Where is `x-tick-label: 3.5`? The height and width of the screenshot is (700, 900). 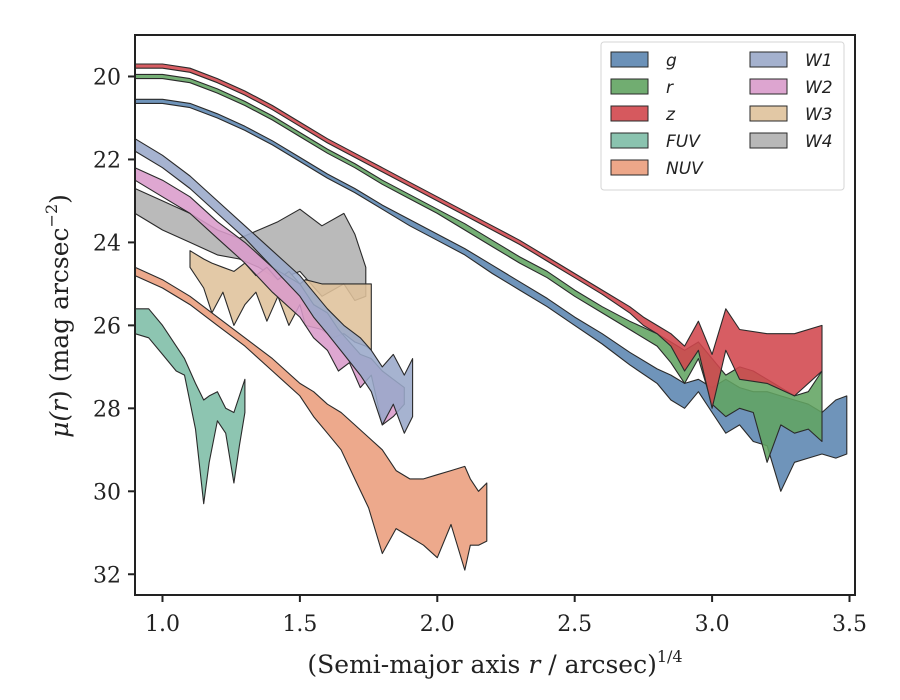
x-tick-label: 3.5 is located at coordinates (849, 624).